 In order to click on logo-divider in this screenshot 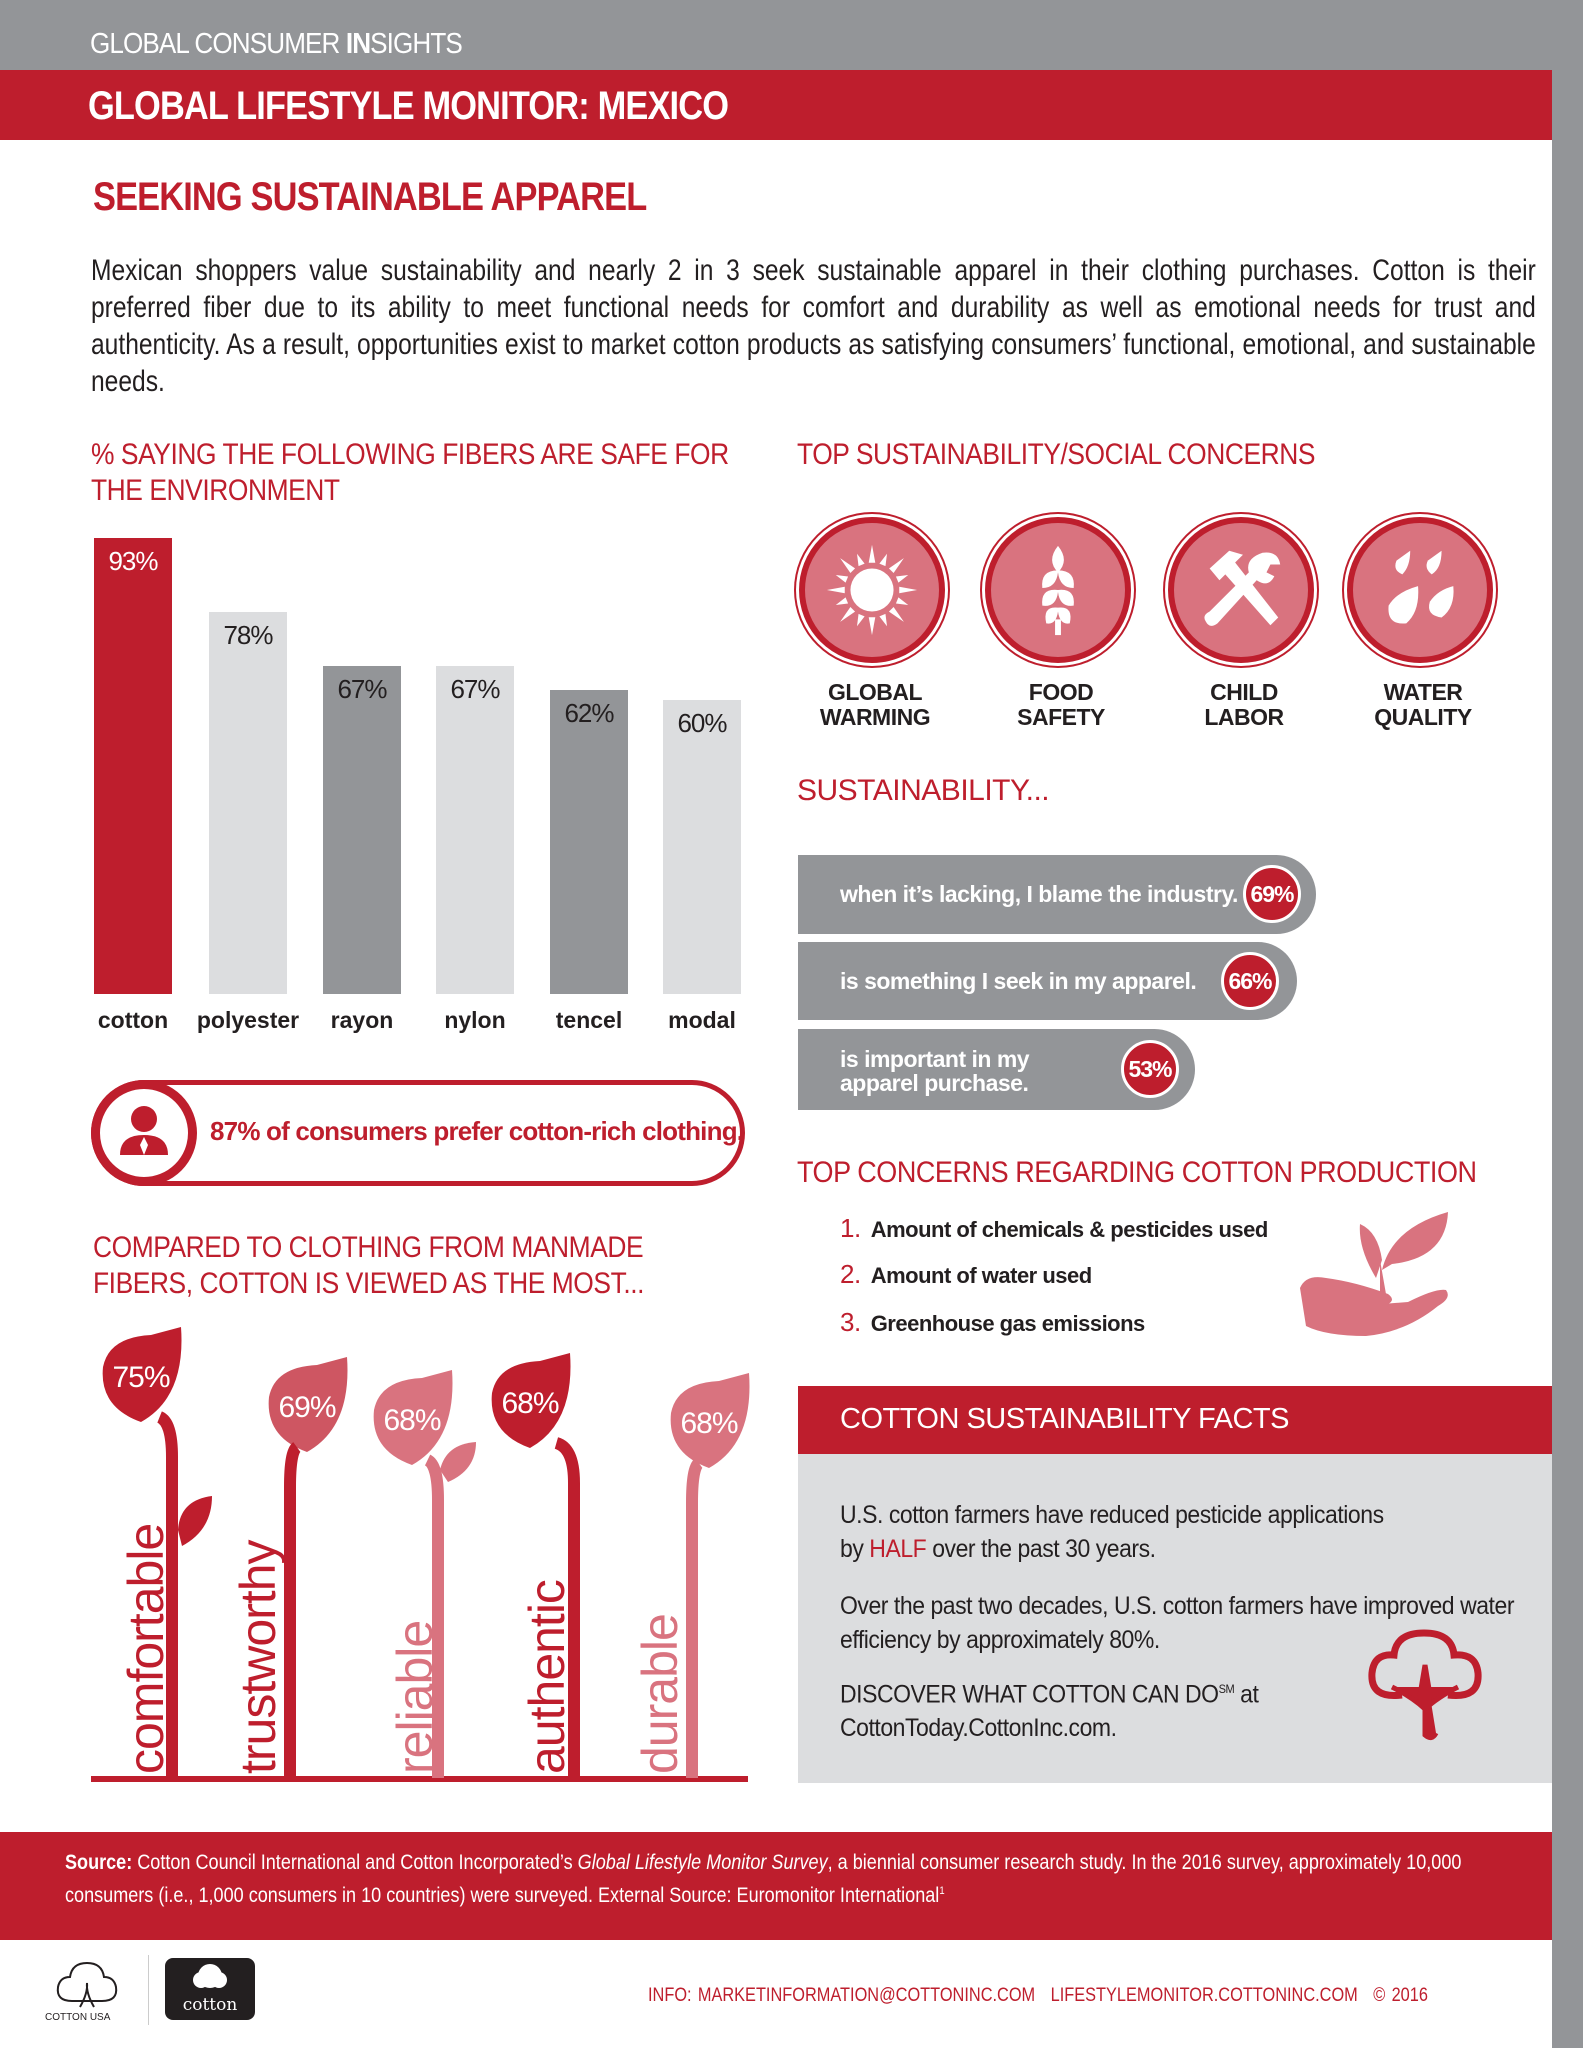, I will do `click(148, 1990)`.